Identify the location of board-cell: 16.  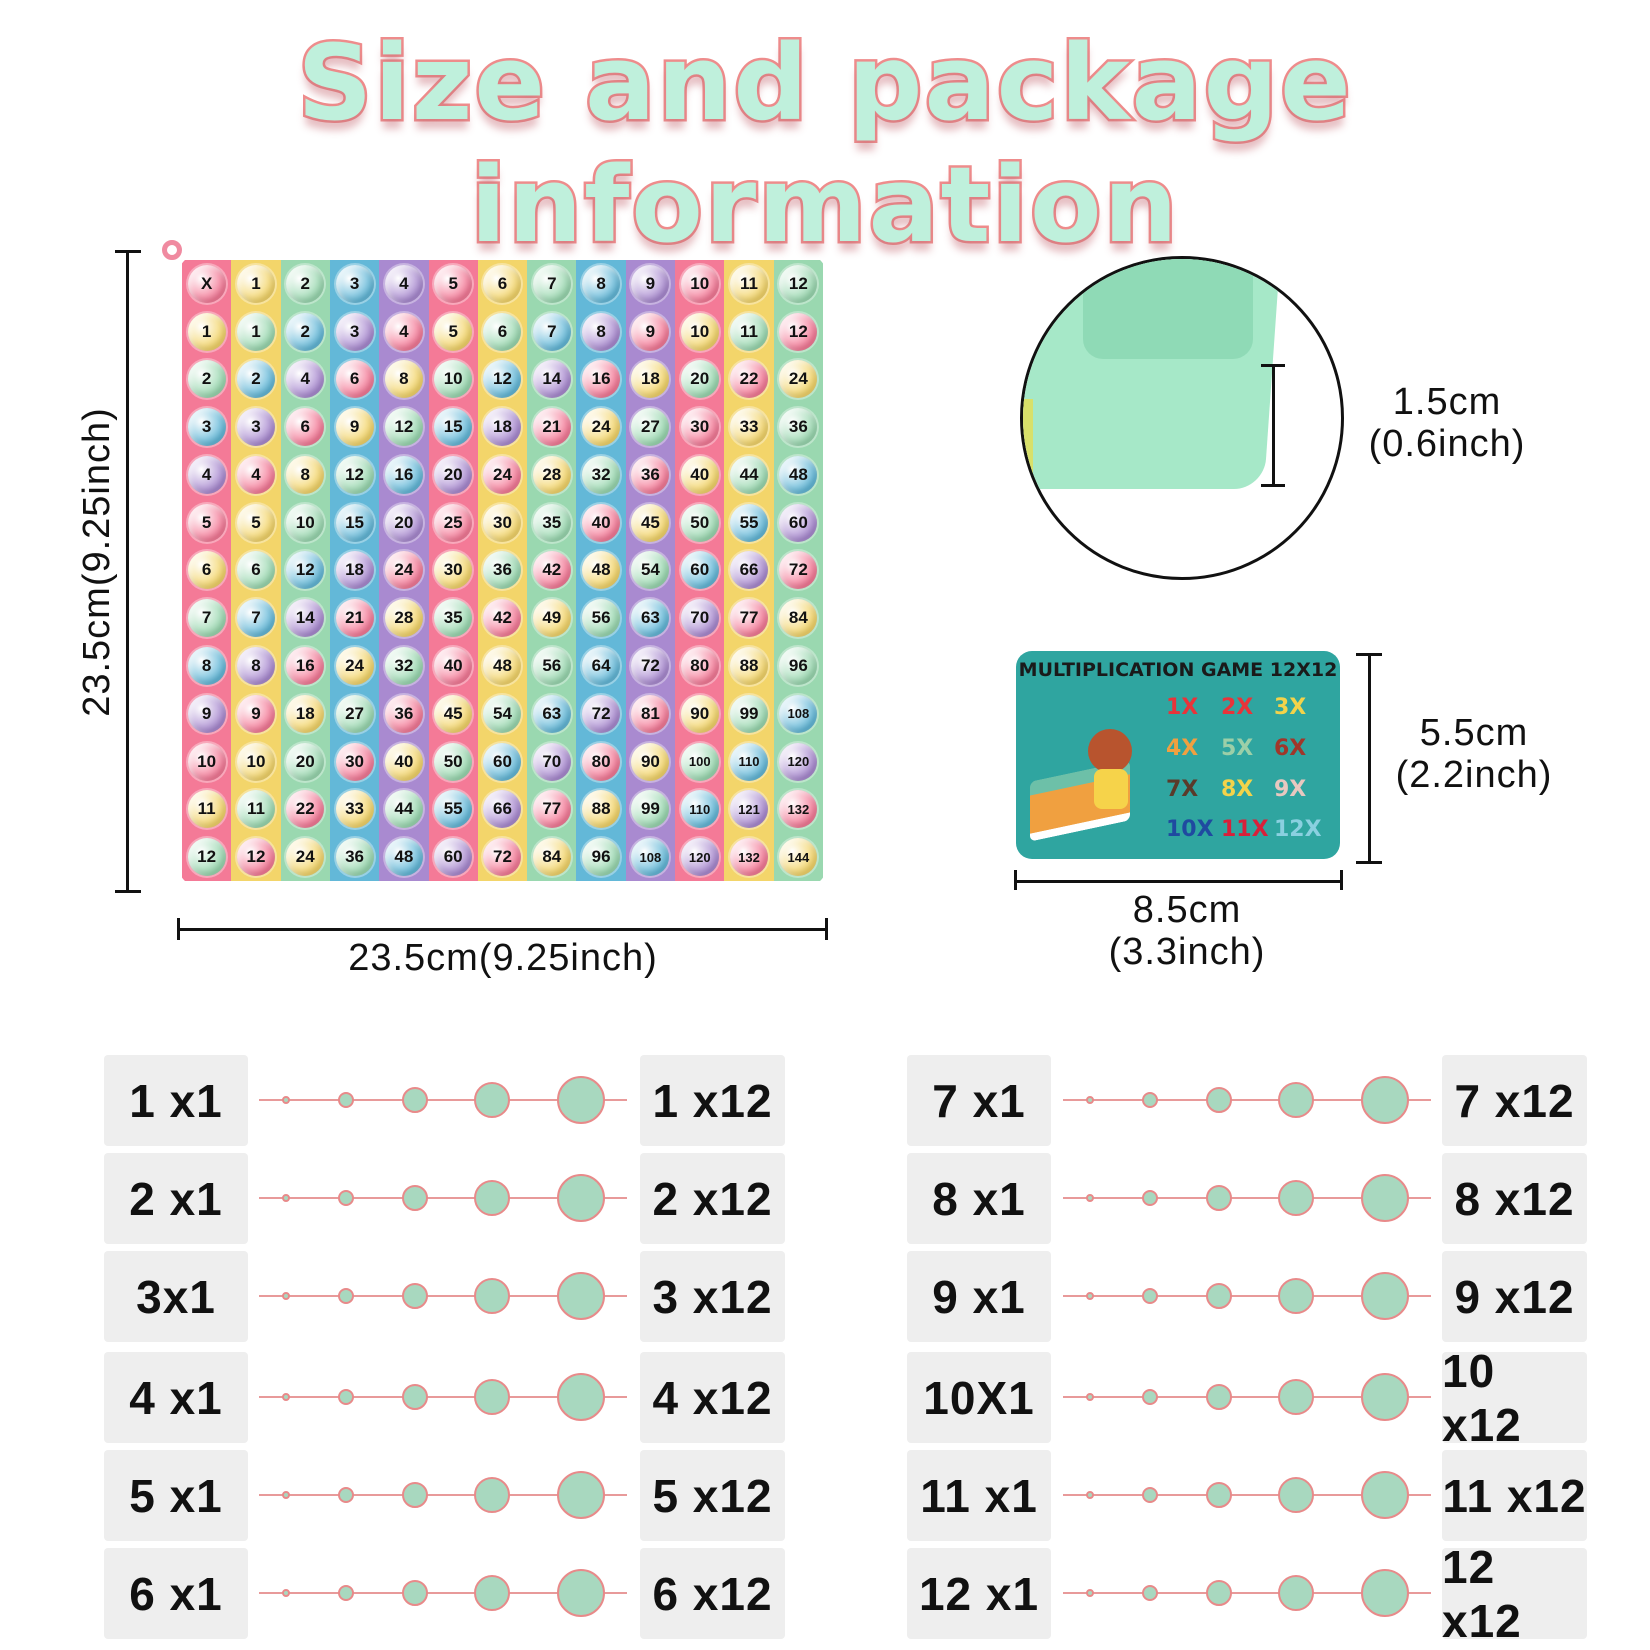
(305, 666).